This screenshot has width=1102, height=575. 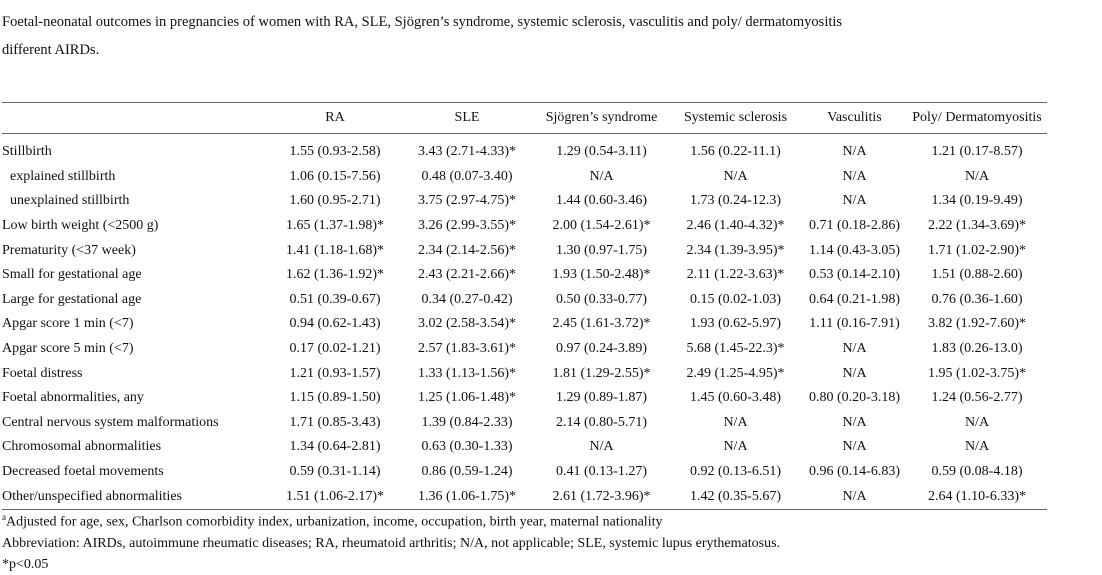 I want to click on header-cell: Vasculitis, so click(x=854, y=117).